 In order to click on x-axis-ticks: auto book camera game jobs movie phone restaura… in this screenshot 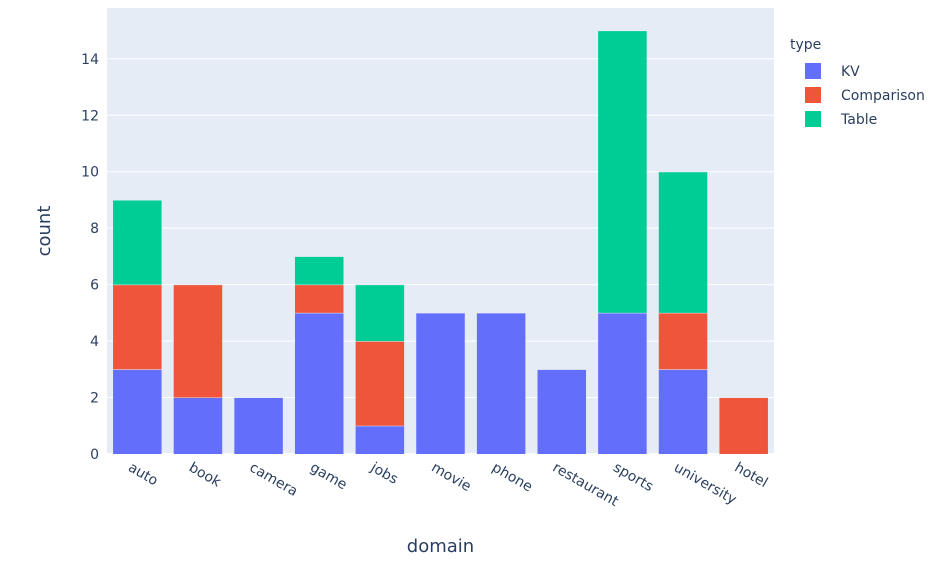, I will do `click(447, 484)`.